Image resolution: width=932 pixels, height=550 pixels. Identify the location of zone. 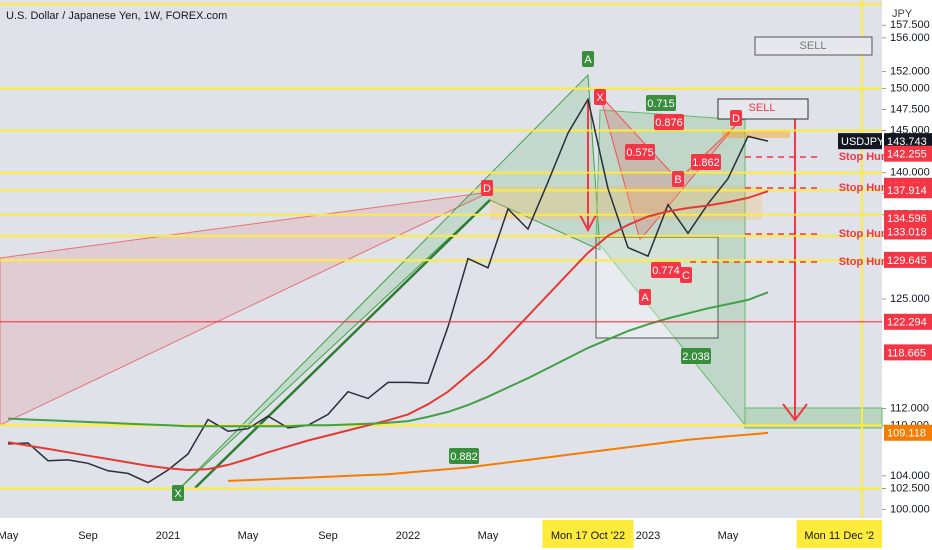
(756, 134).